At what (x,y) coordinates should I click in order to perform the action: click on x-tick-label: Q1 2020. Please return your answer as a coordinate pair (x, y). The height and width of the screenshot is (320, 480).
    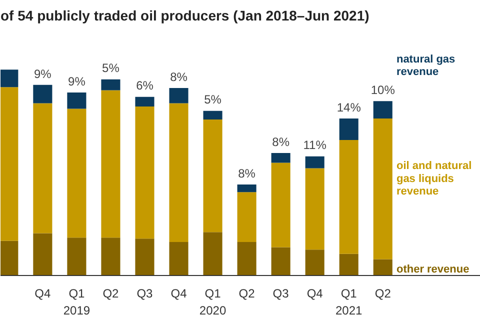
    Looking at the image, I should click on (212, 302).